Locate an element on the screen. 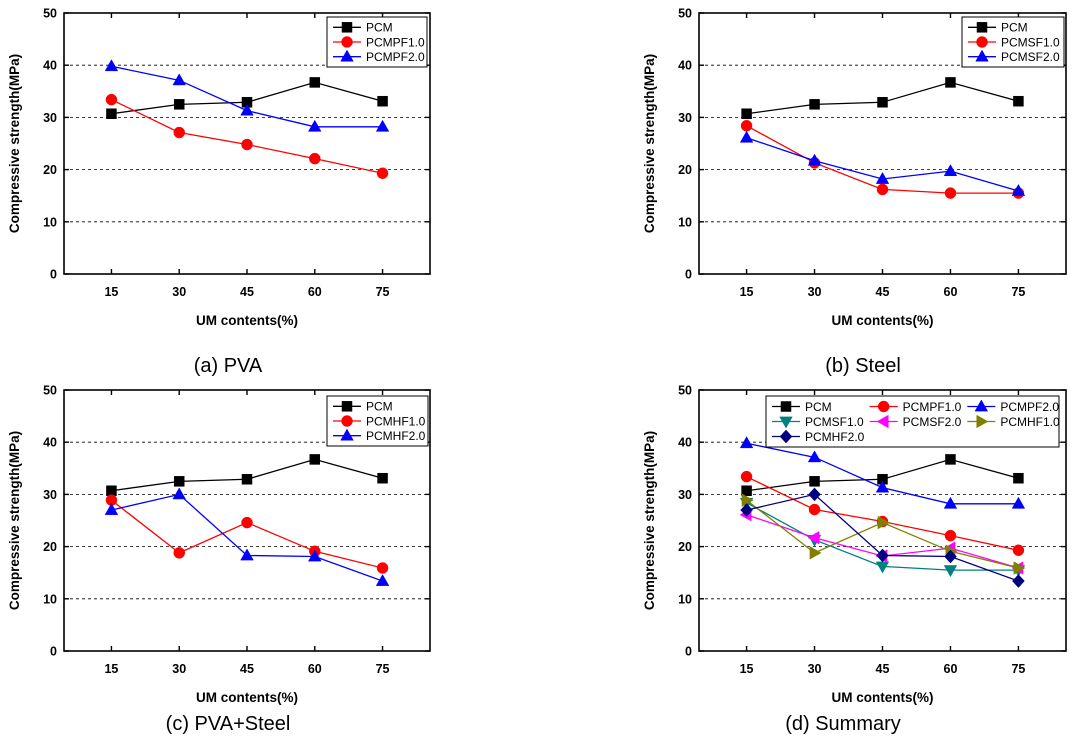 The image size is (1089, 742). y-axis-title: Compressive strength(MPa) is located at coordinates (649, 143).